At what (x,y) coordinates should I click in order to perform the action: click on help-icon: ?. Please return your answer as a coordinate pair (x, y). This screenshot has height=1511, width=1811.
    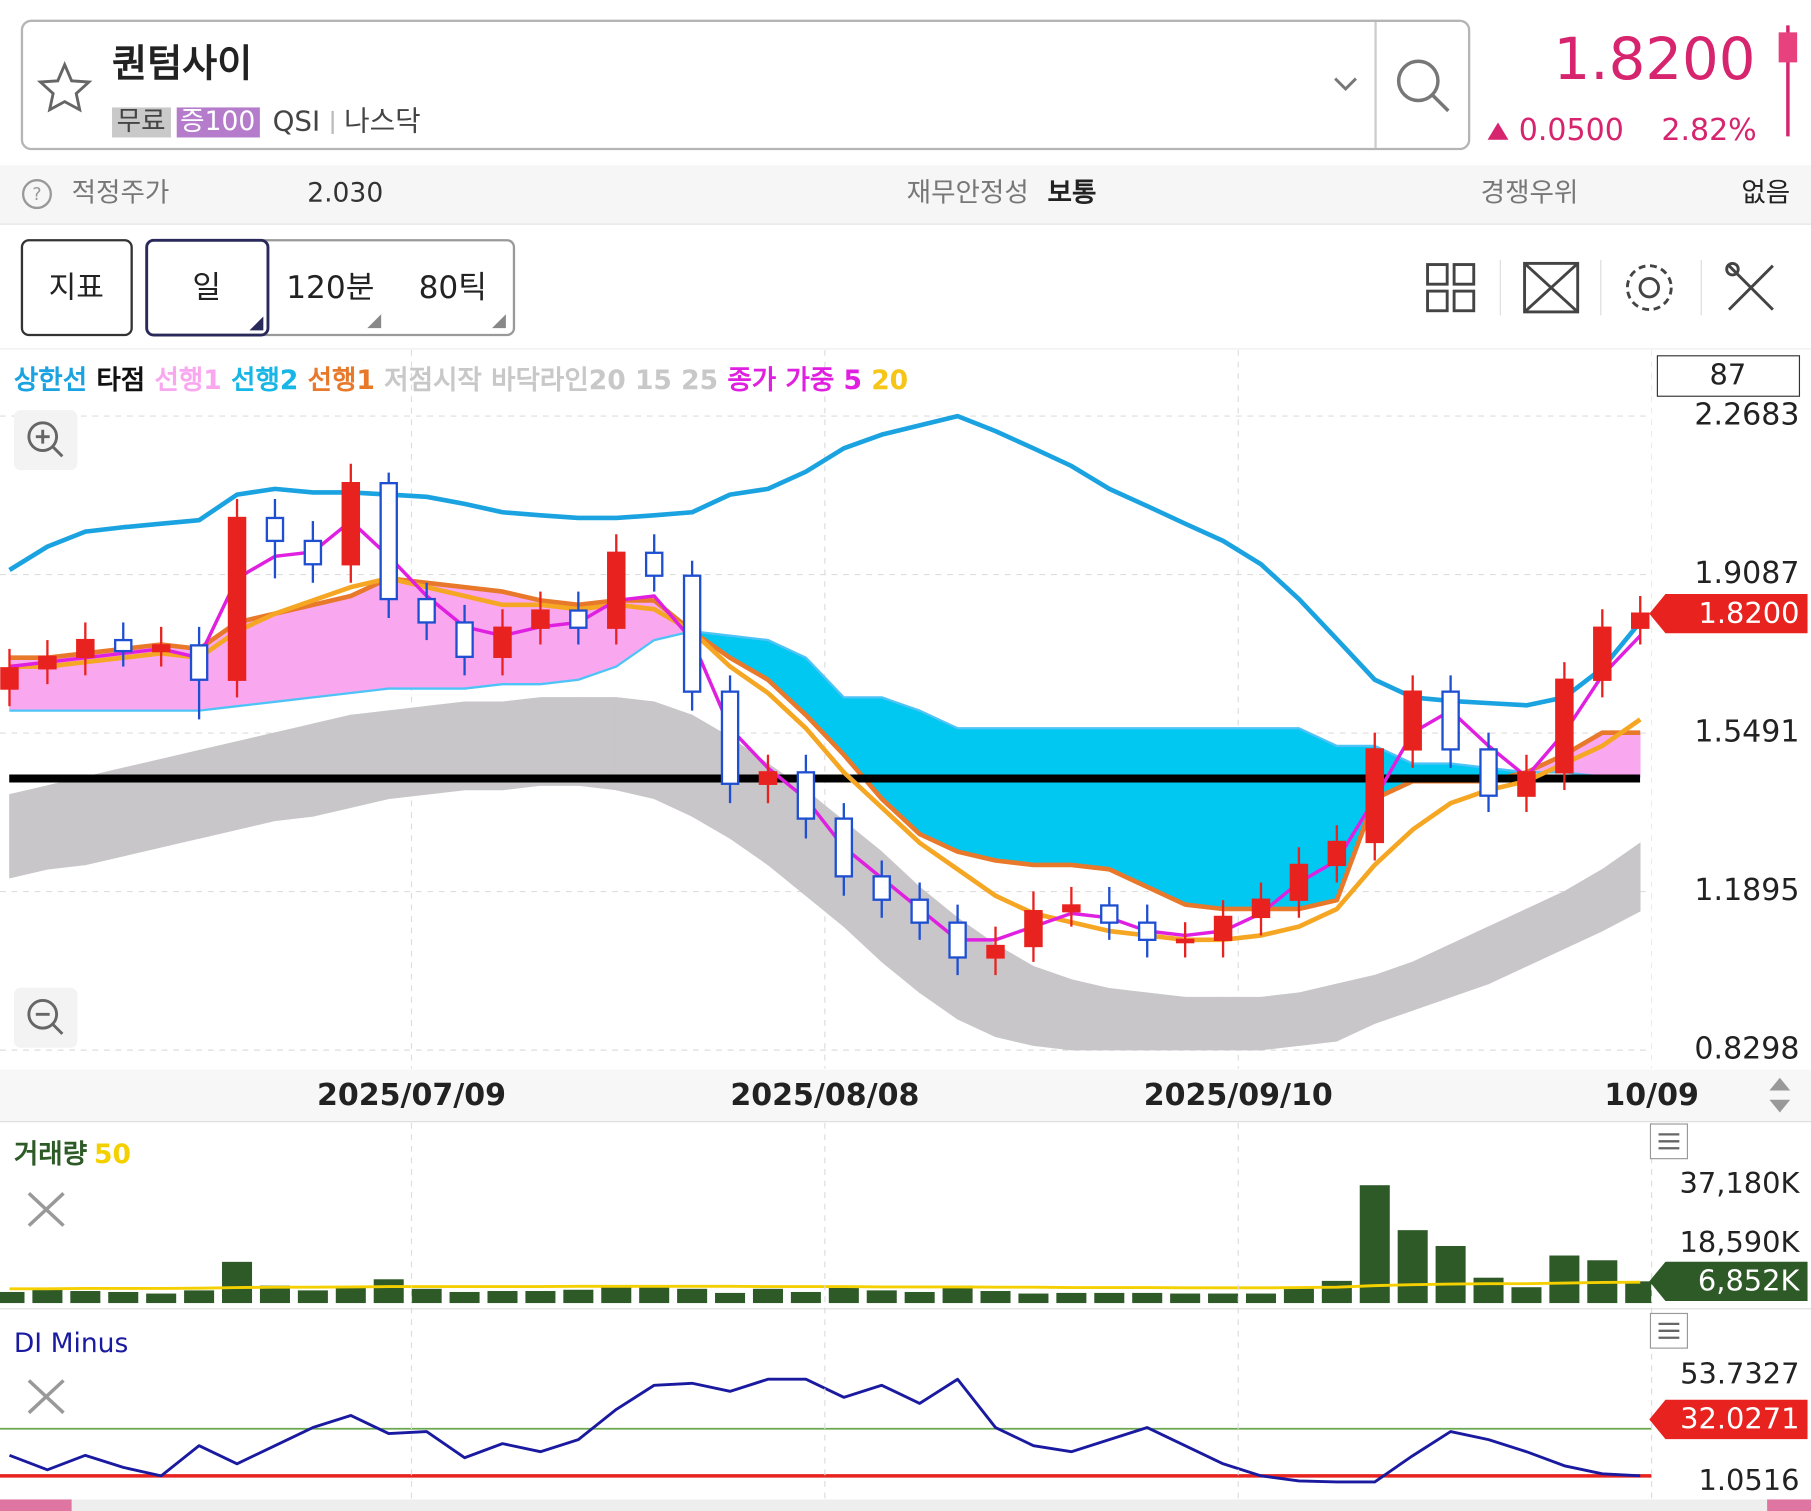
    Looking at the image, I should click on (36, 195).